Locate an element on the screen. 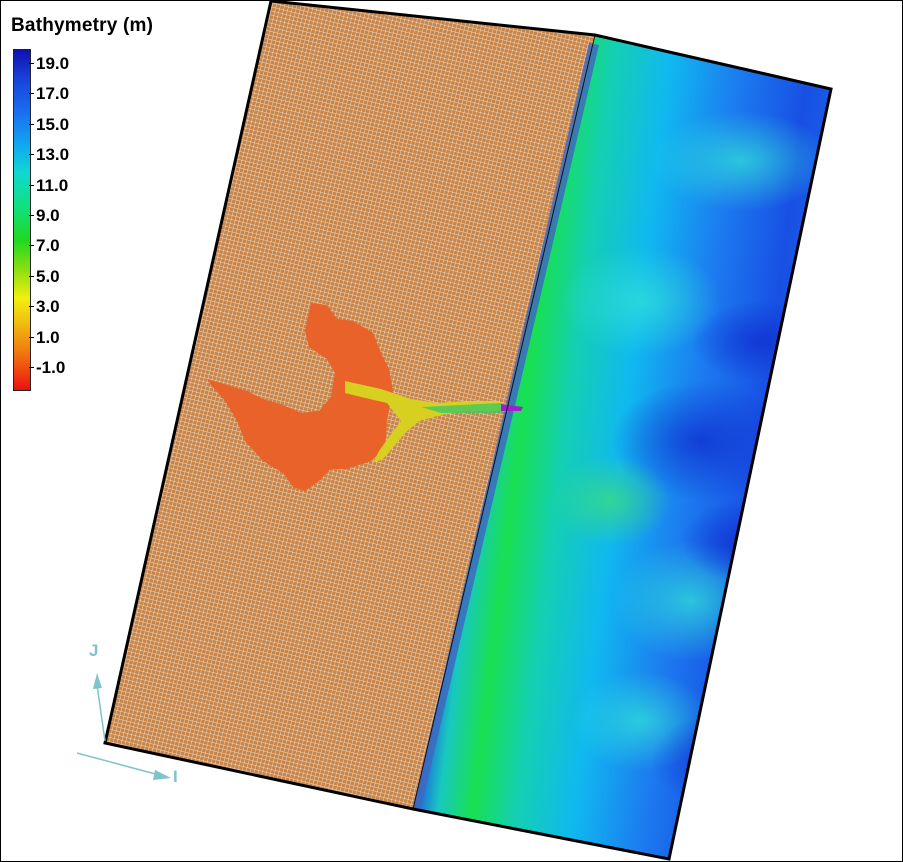  legend-tick-label: 3.0 is located at coordinates (48, 307).